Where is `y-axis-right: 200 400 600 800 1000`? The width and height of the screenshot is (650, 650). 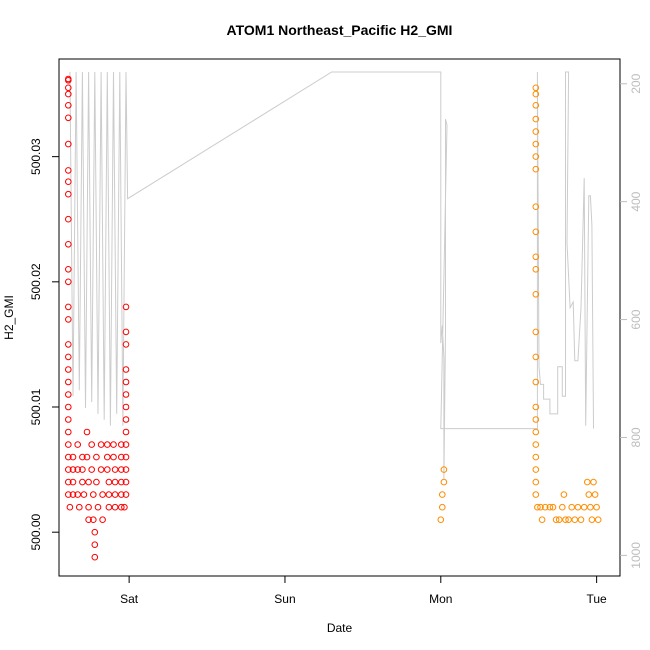
y-axis-right: 200 400 600 800 1000 is located at coordinates (631, 321).